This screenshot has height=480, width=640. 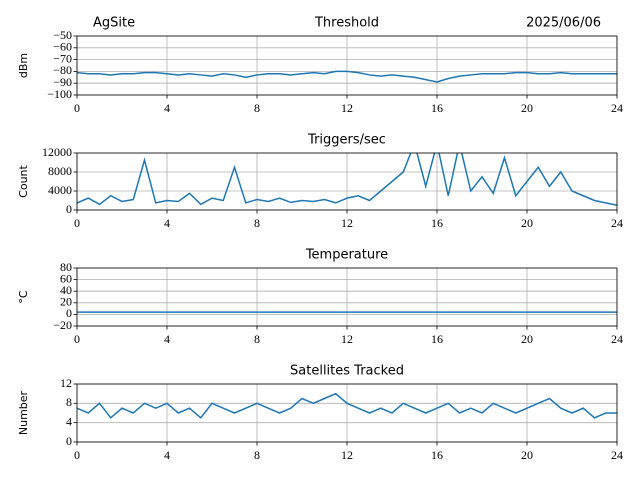 What do you see at coordinates (62, 47) in the screenshot?
I see `y-tick-label: −60` at bounding box center [62, 47].